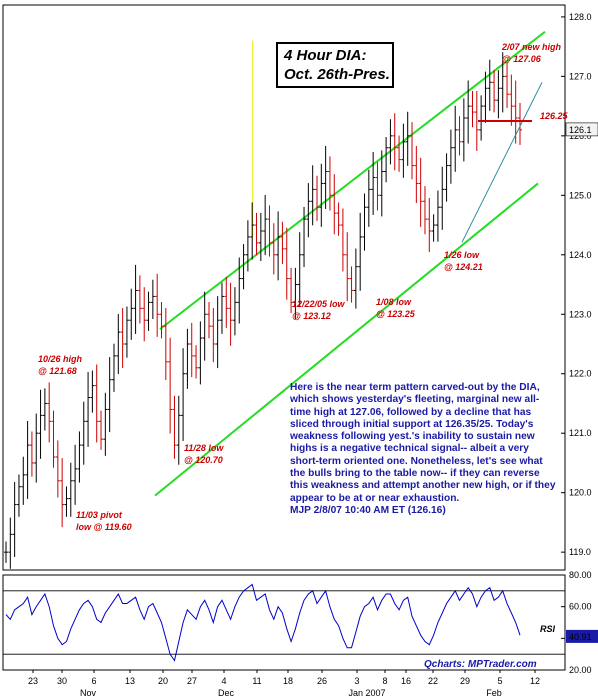  I want to click on rsi-tick-label: 60.00, so click(580, 607).